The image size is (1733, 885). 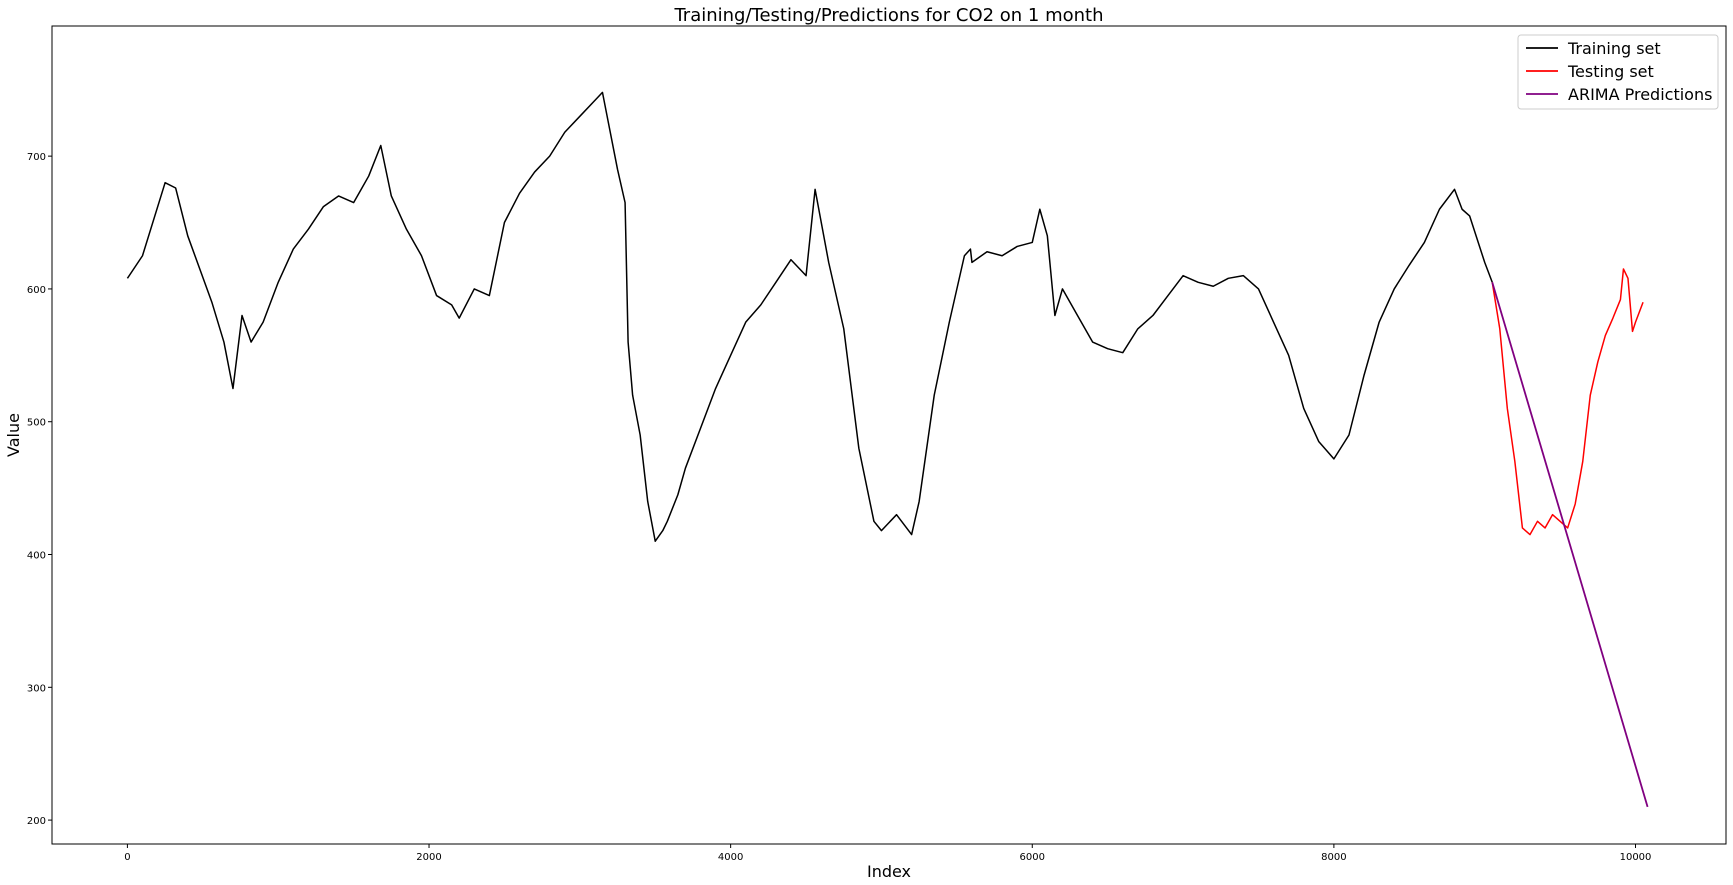 I want to click on y-tick-label: 200, so click(x=36, y=821).